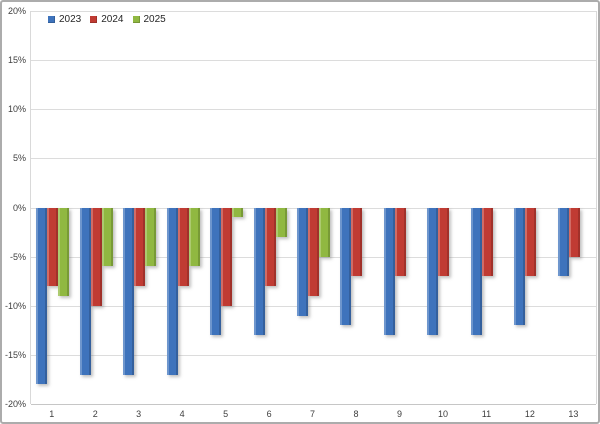  I want to click on y-axis-tick-label: 0%, so click(19, 207).